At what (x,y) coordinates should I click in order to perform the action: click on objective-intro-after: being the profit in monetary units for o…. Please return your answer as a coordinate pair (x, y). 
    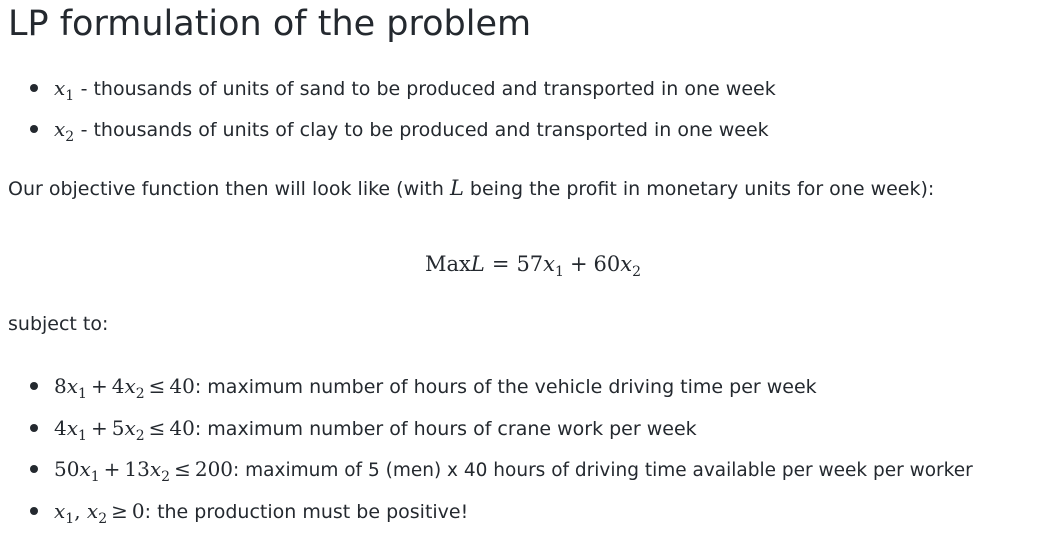
    Looking at the image, I should click on (699, 189).